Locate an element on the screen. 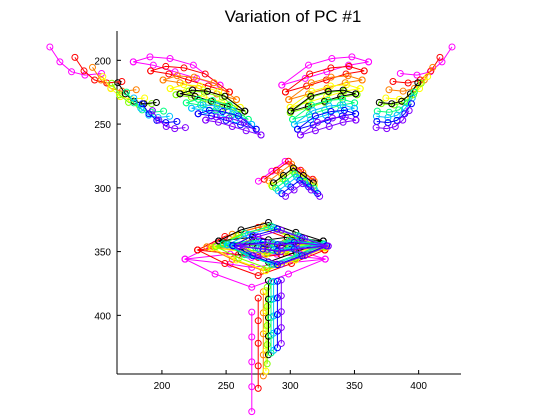 This screenshot has height=420, width=560. chart-title: Variation of PC #1 is located at coordinates (293, 16).